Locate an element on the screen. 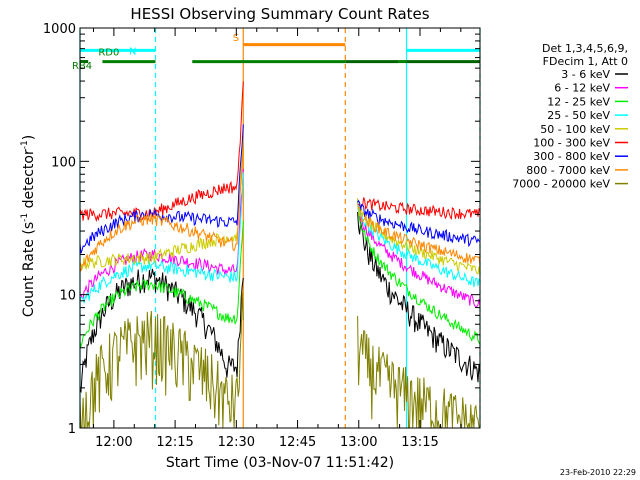 The image size is (640, 480). legend-header: FDecim 1, Att 0 is located at coordinates (585, 61).